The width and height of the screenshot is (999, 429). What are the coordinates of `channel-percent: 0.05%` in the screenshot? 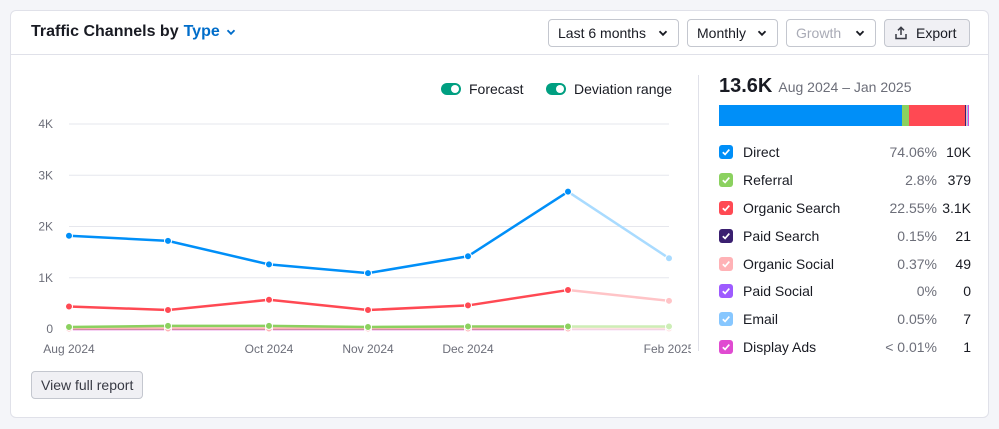 It's located at (917, 319).